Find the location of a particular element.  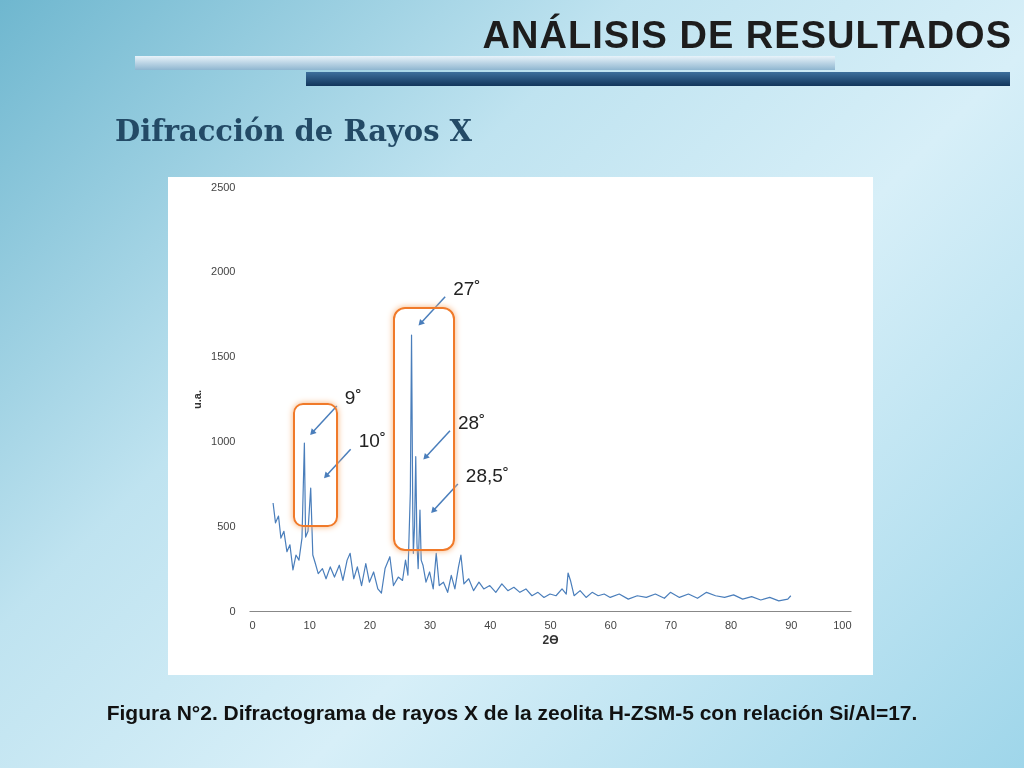

x-tick-label: 20 is located at coordinates (370, 624).